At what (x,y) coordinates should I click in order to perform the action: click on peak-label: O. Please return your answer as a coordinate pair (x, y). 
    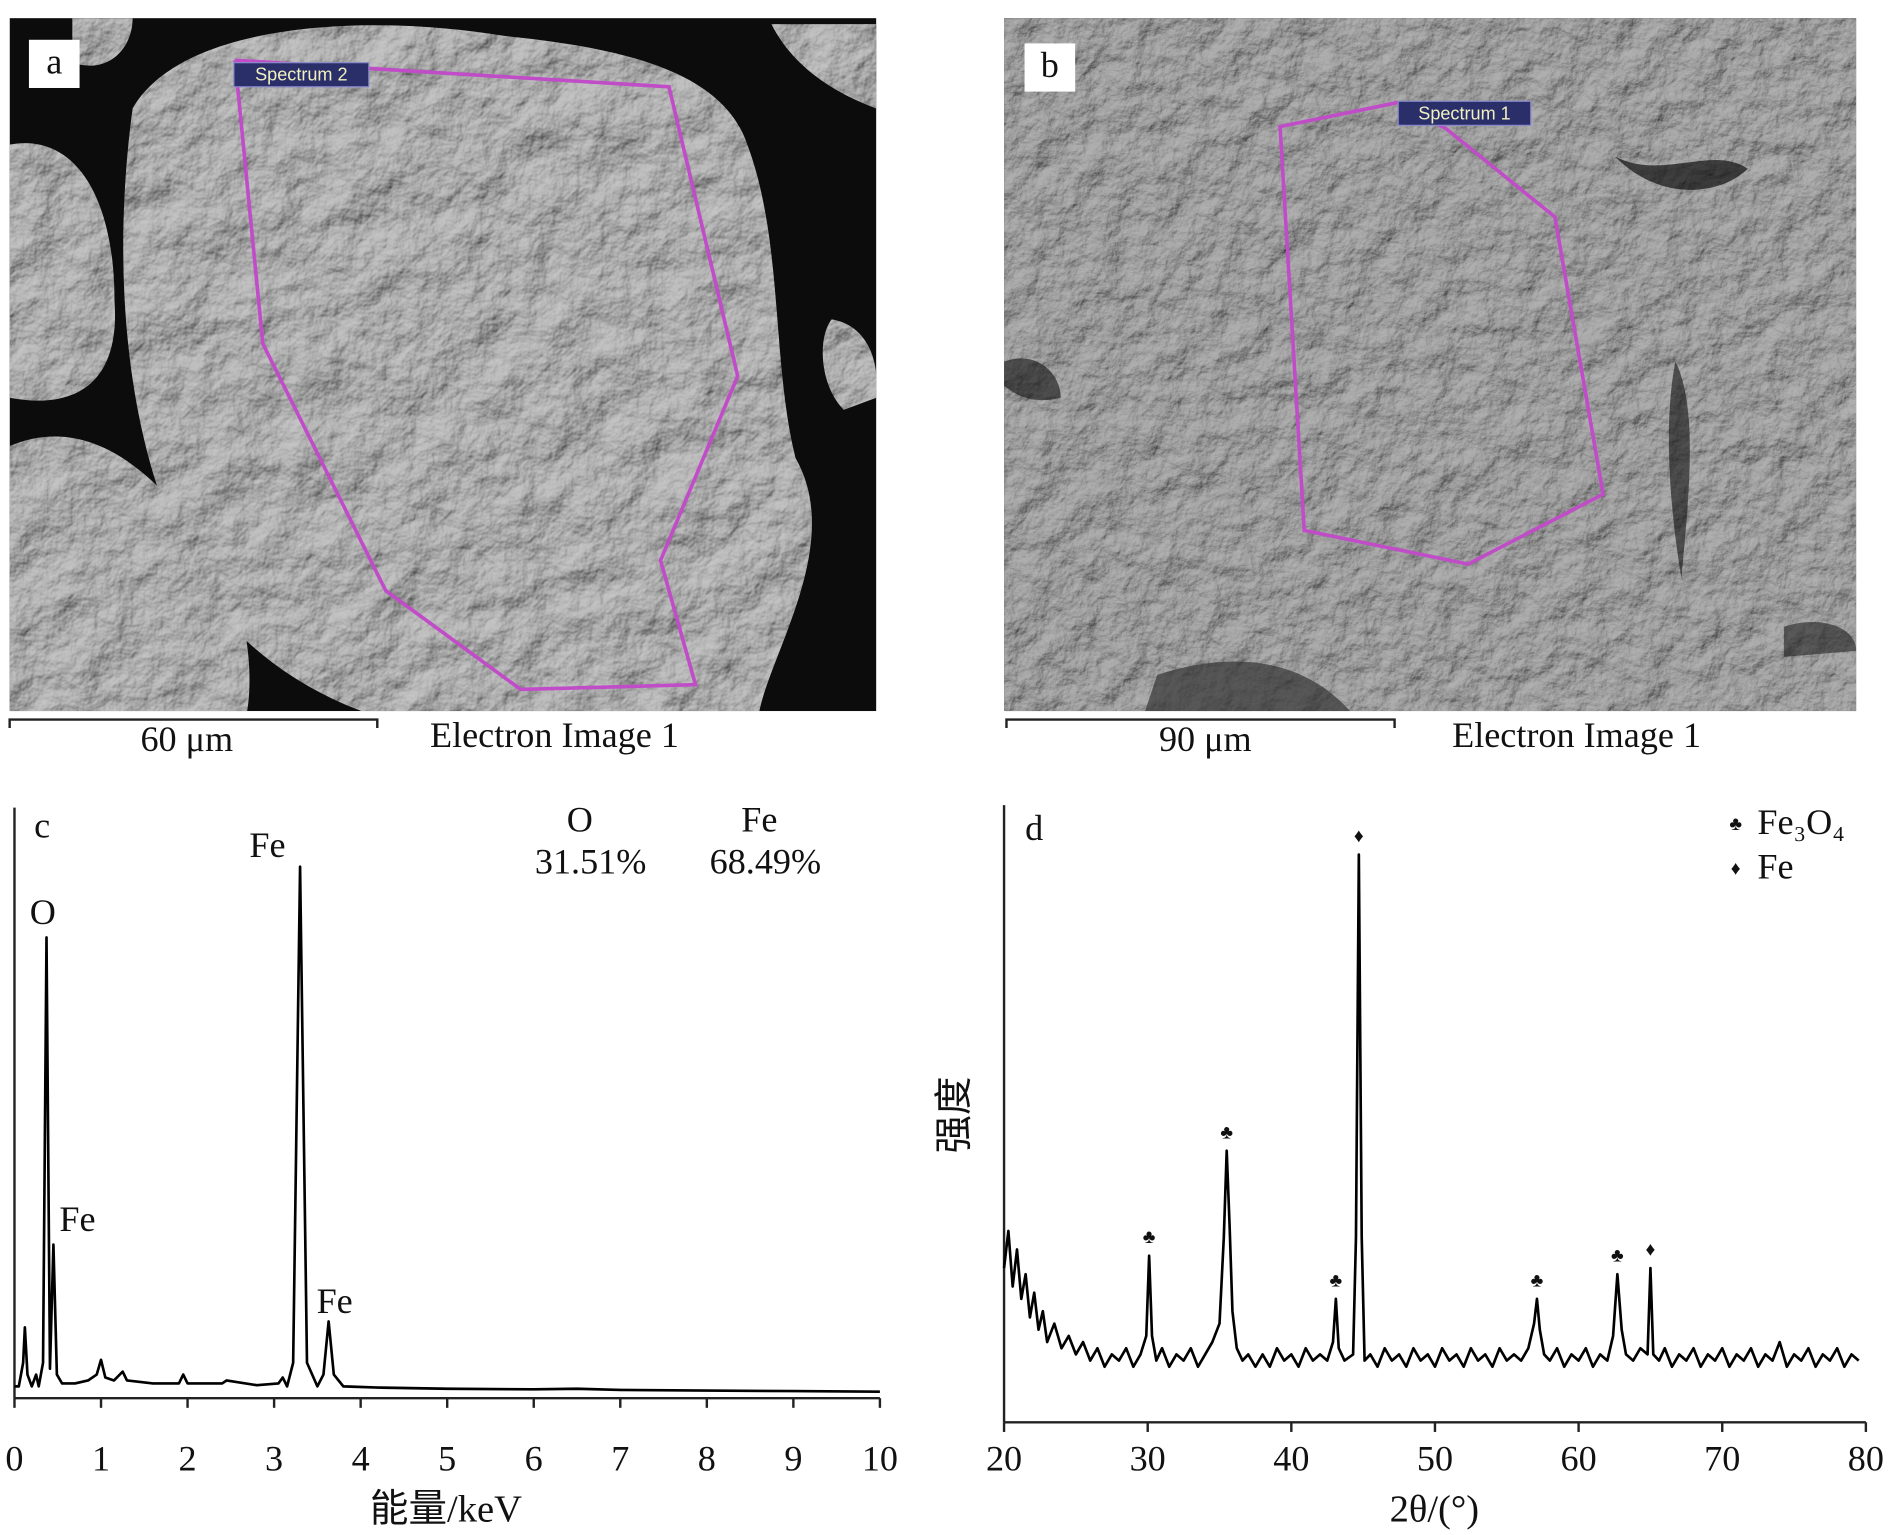
    Looking at the image, I should click on (43, 912).